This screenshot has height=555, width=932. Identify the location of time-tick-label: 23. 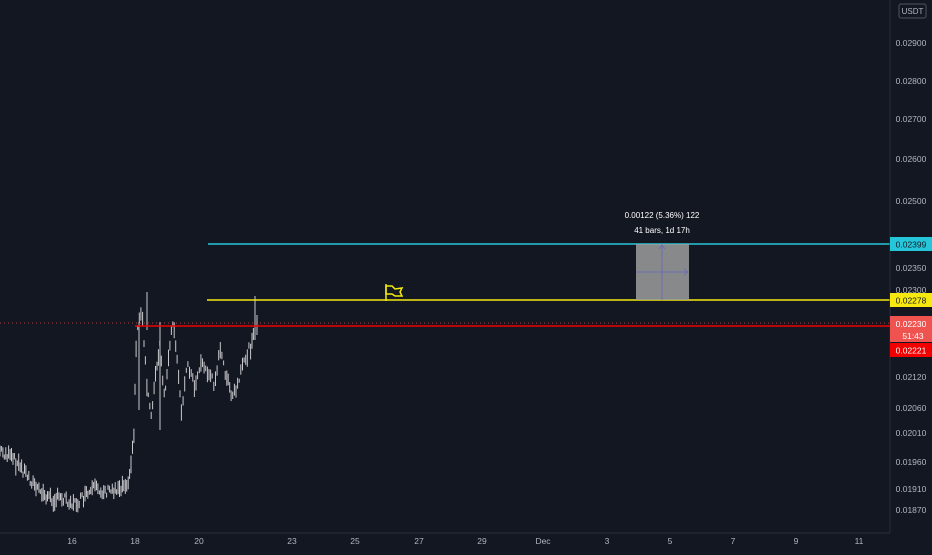
(292, 541).